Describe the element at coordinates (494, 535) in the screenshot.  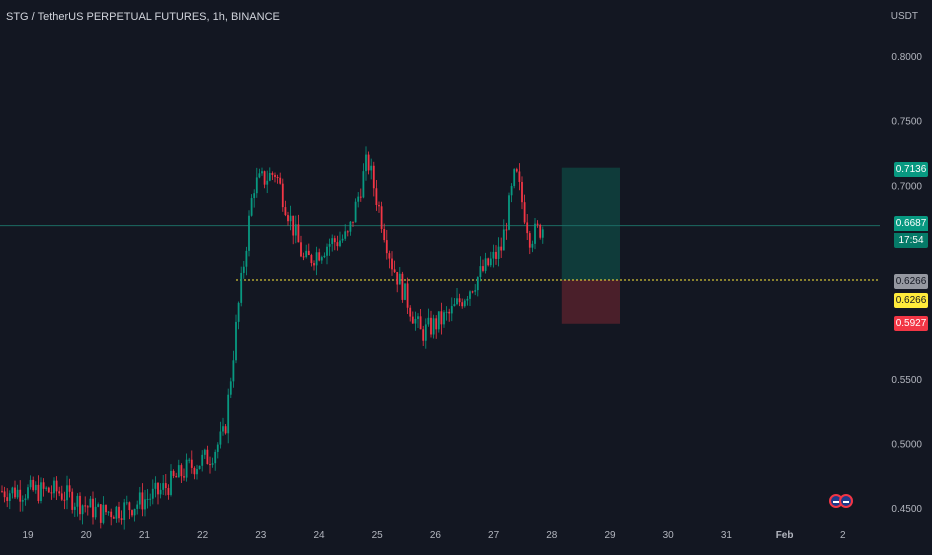
I see `x-tick-label: 27` at that location.